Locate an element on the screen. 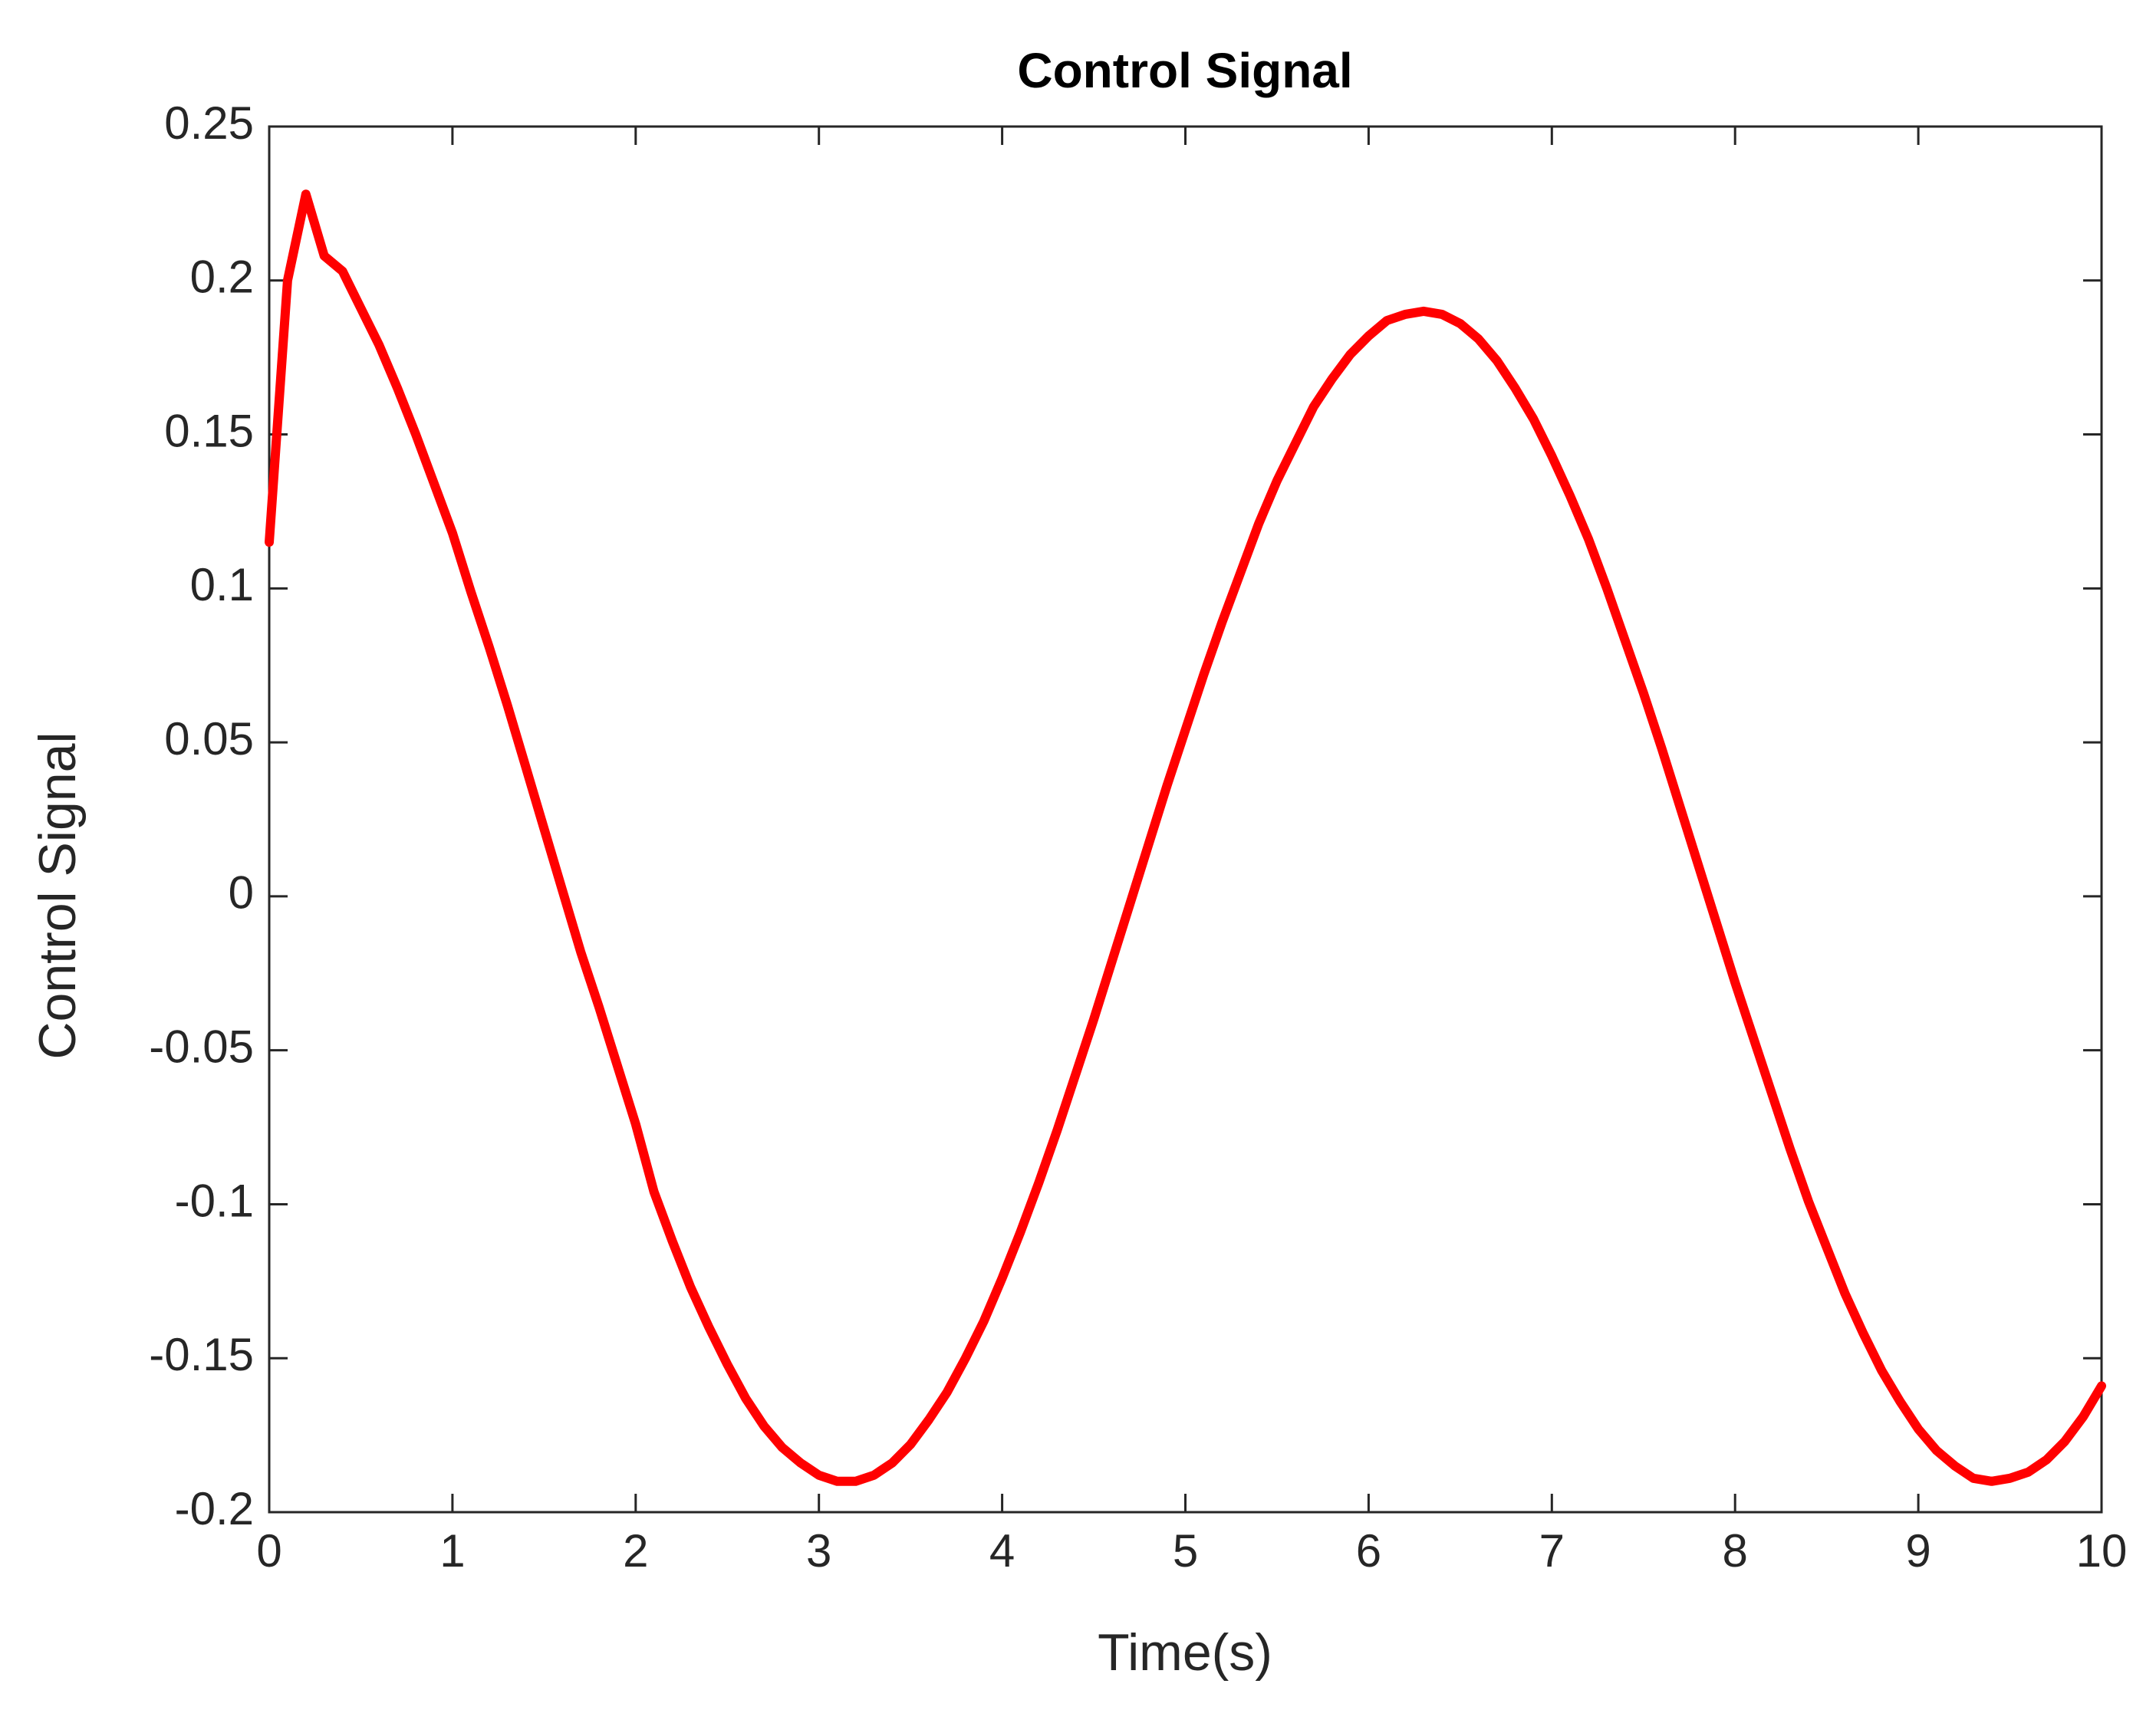  x-tick-label: 8 is located at coordinates (1735, 1551).